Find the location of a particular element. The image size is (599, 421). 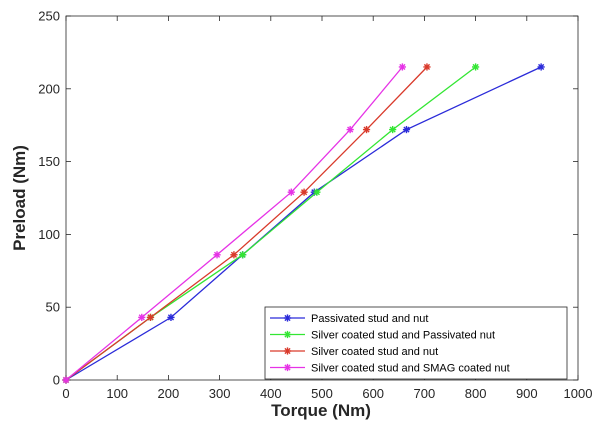

y-tick-label: 150 is located at coordinates (49, 161).